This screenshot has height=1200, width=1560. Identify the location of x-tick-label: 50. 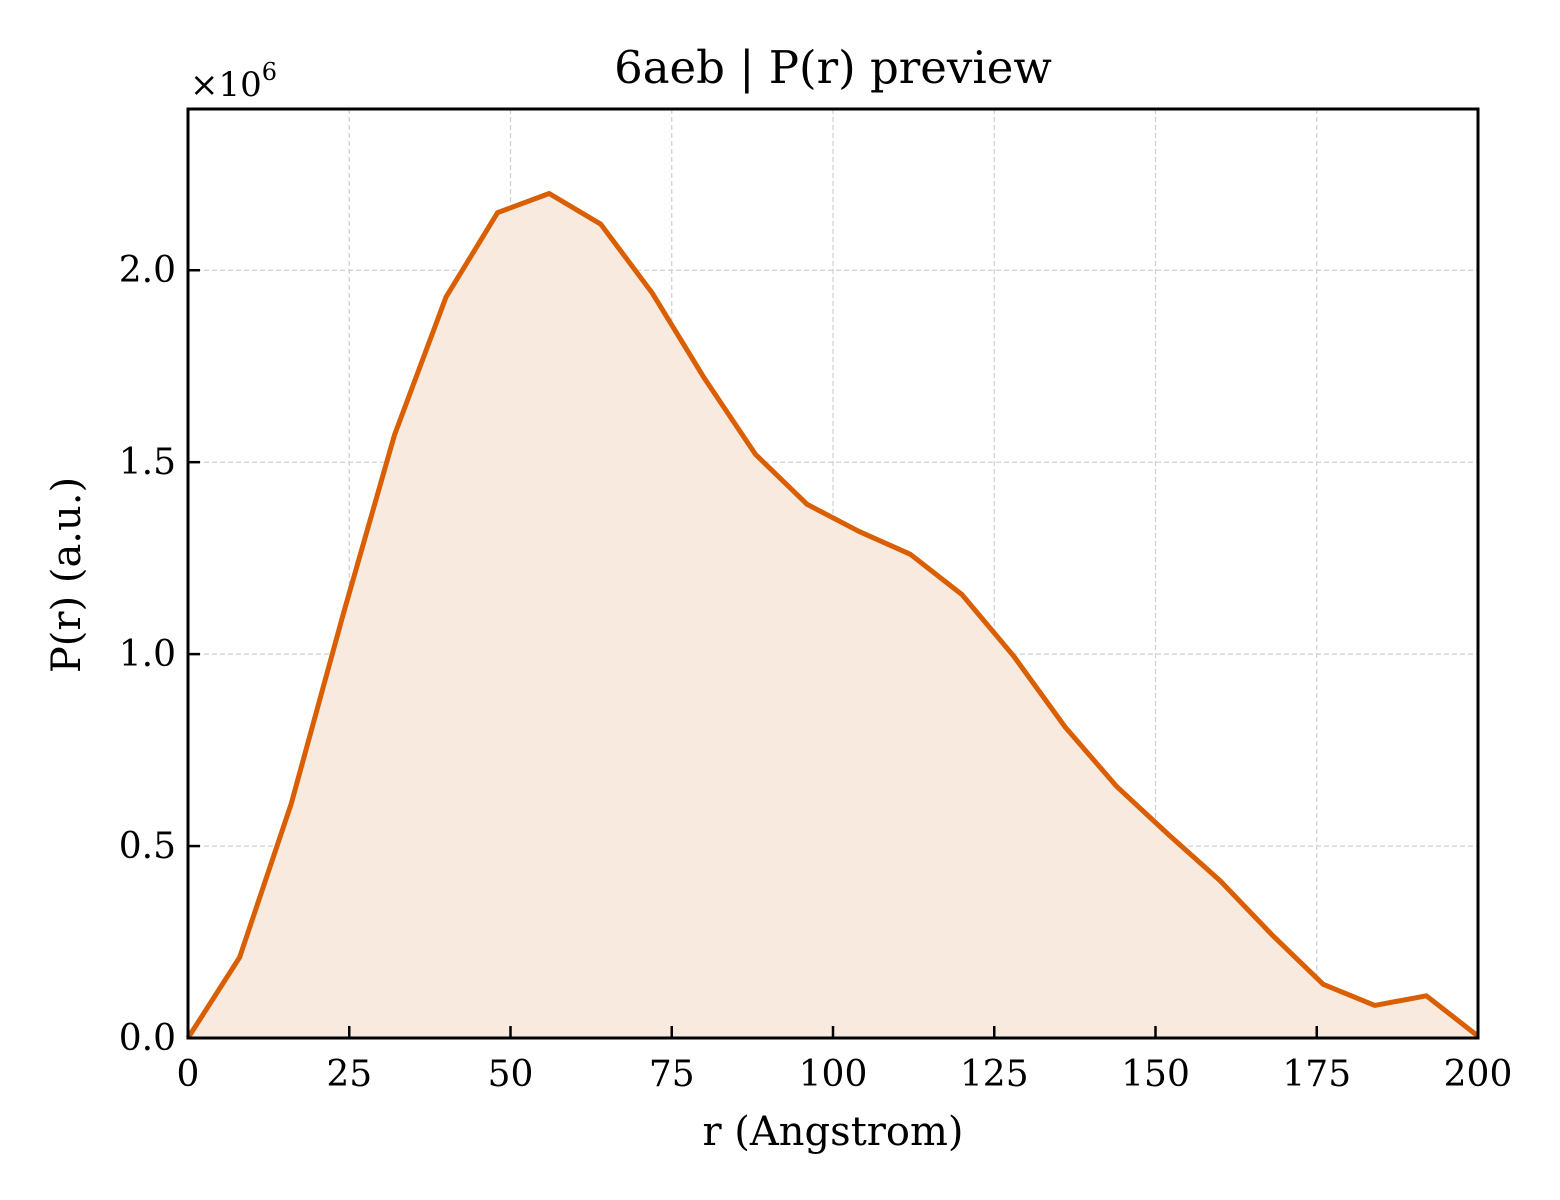
(511, 1074).